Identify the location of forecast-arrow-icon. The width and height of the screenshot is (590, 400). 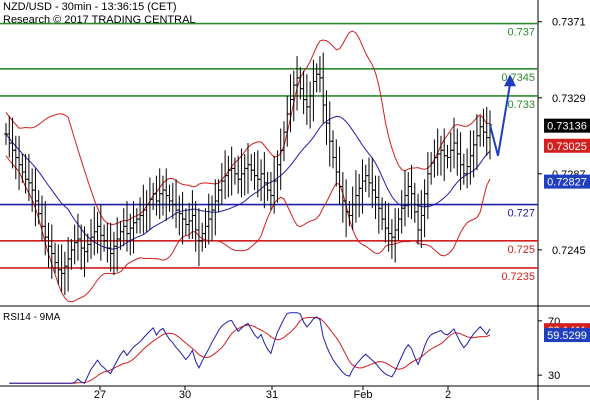
(510, 80).